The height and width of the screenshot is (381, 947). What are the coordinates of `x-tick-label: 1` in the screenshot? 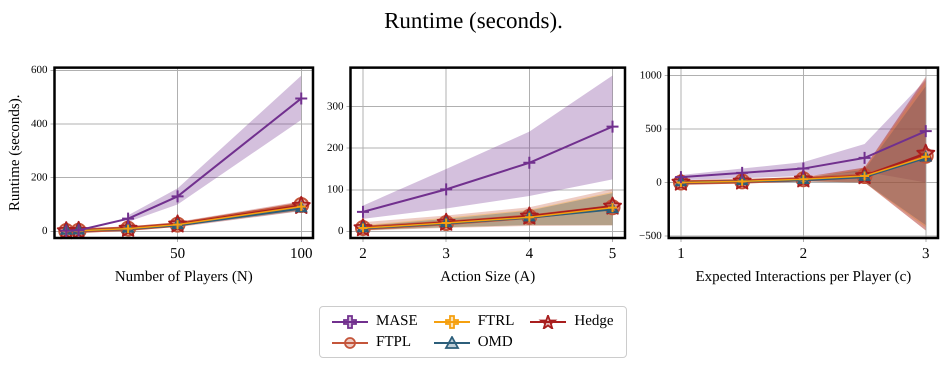 It's located at (681, 254).